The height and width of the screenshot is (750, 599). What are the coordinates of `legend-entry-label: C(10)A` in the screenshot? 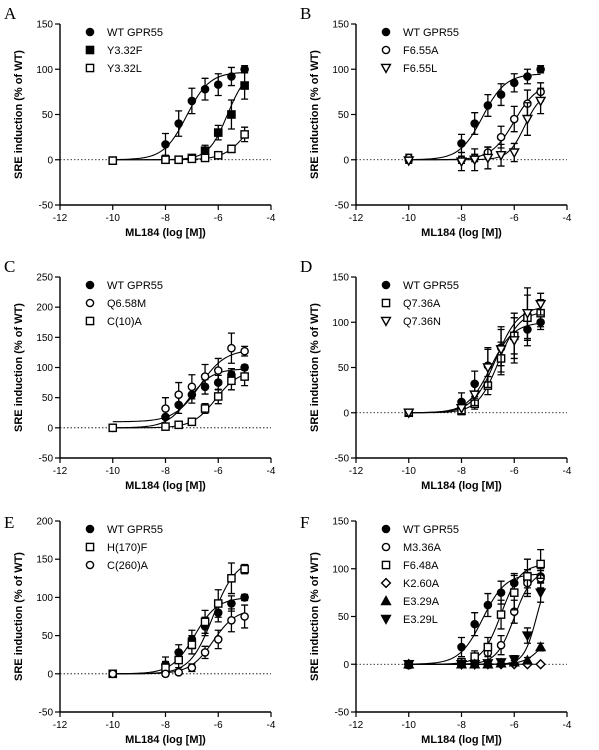 It's located at (125, 322).